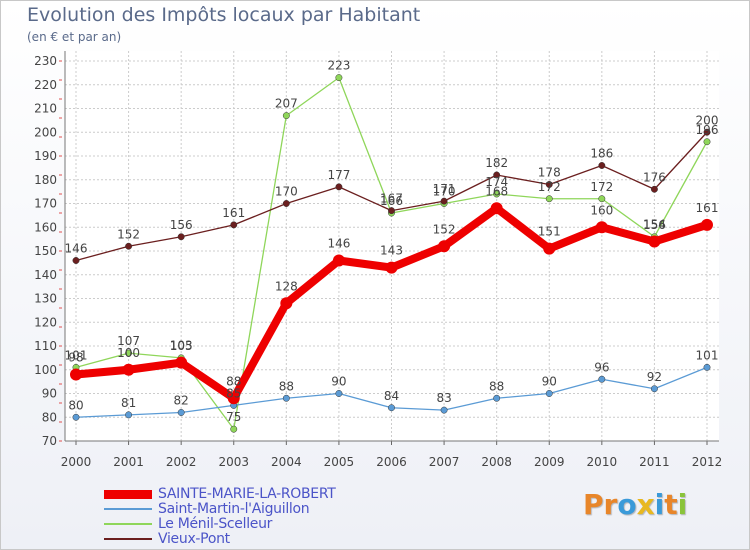 This screenshot has width=750, height=550. I want to click on y-tick-label: 170, so click(45, 204).